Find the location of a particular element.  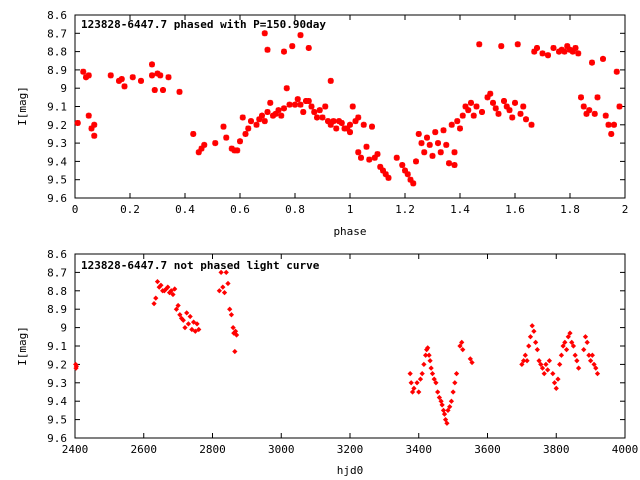

y-axis-label: I[mag] is located at coordinates (22, 346).